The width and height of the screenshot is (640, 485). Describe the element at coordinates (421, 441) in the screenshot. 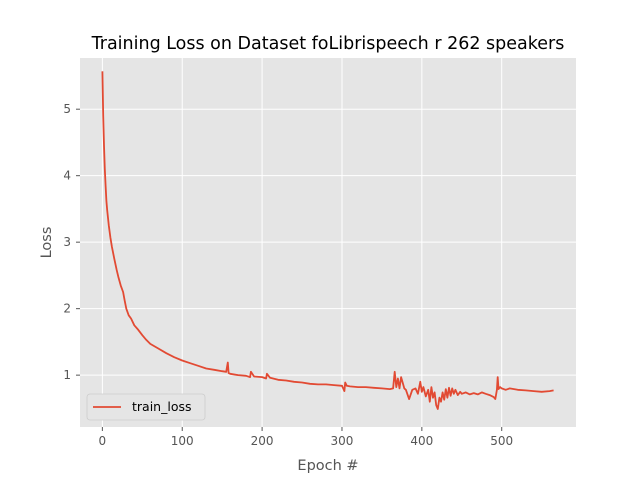

I see `x-tick-label: 400` at that location.